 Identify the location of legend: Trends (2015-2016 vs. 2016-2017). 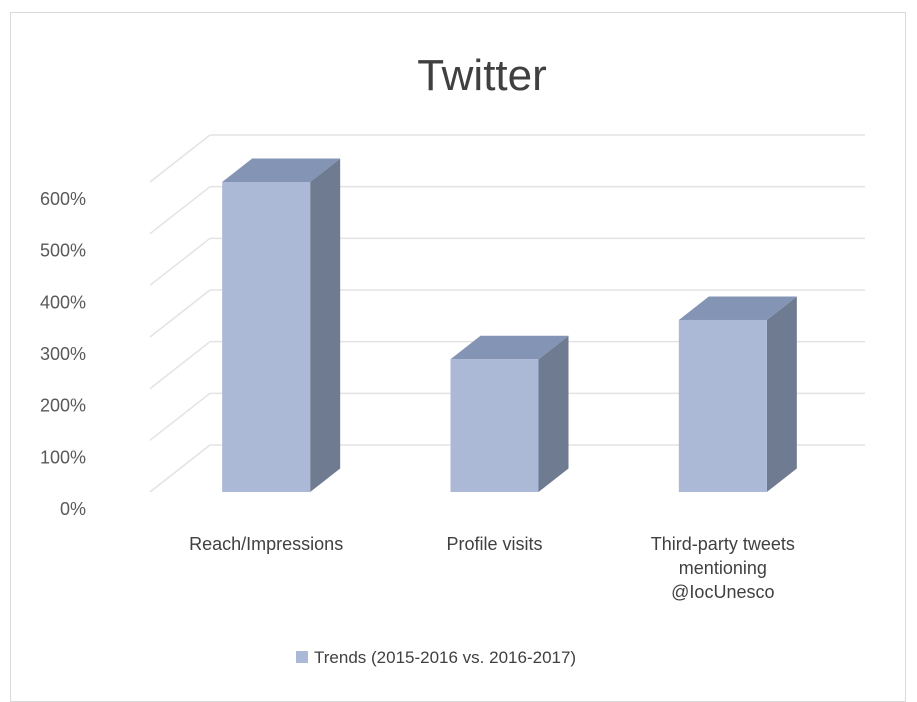
(436, 657).